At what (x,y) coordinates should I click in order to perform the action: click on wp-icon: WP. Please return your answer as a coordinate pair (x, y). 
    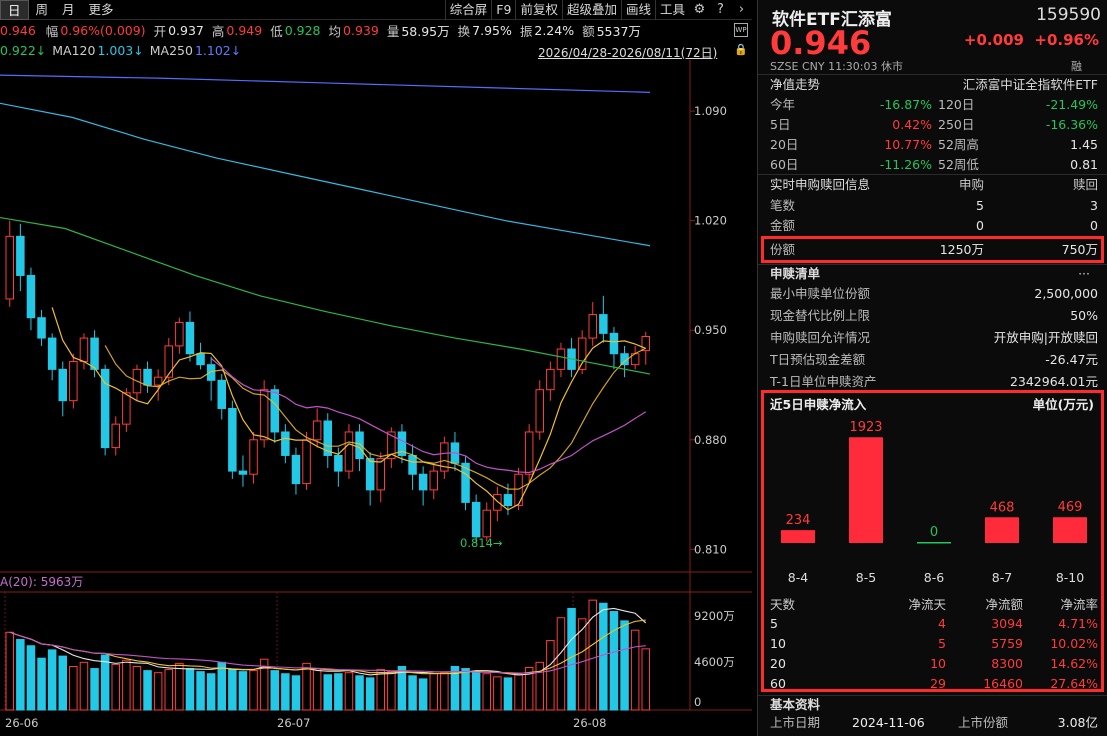
    Looking at the image, I should click on (741, 30).